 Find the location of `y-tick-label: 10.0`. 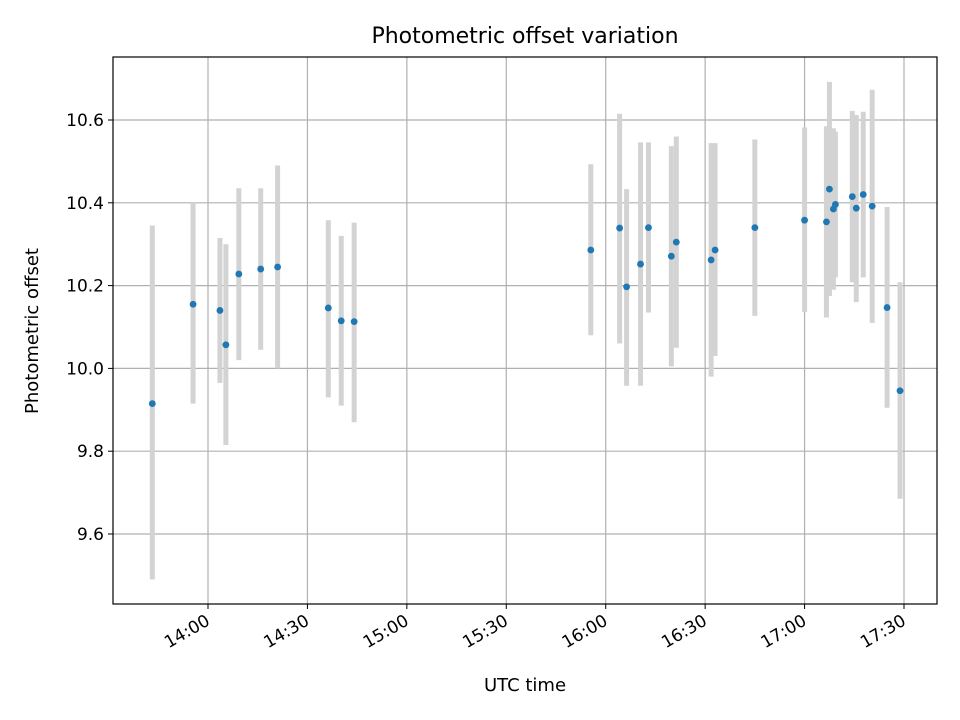

y-tick-label: 10.0 is located at coordinates (85, 369).